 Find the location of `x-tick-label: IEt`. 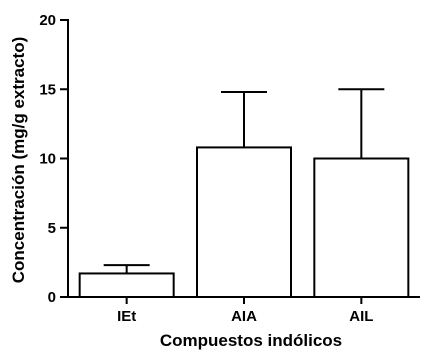

x-tick-label: IEt is located at coordinates (126, 316).